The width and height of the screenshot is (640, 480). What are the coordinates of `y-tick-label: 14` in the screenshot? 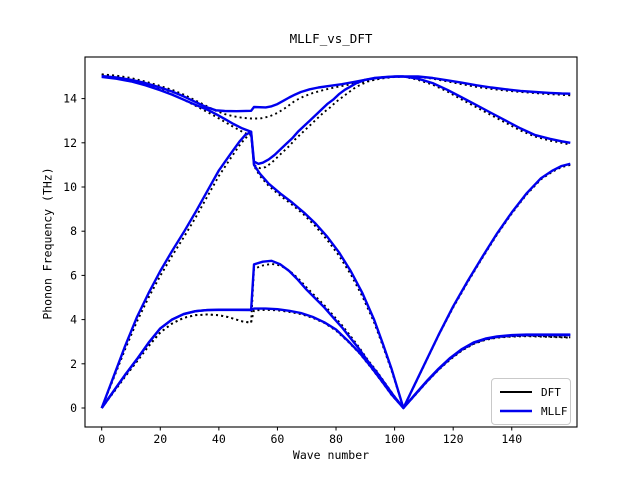 It's located at (70, 99).